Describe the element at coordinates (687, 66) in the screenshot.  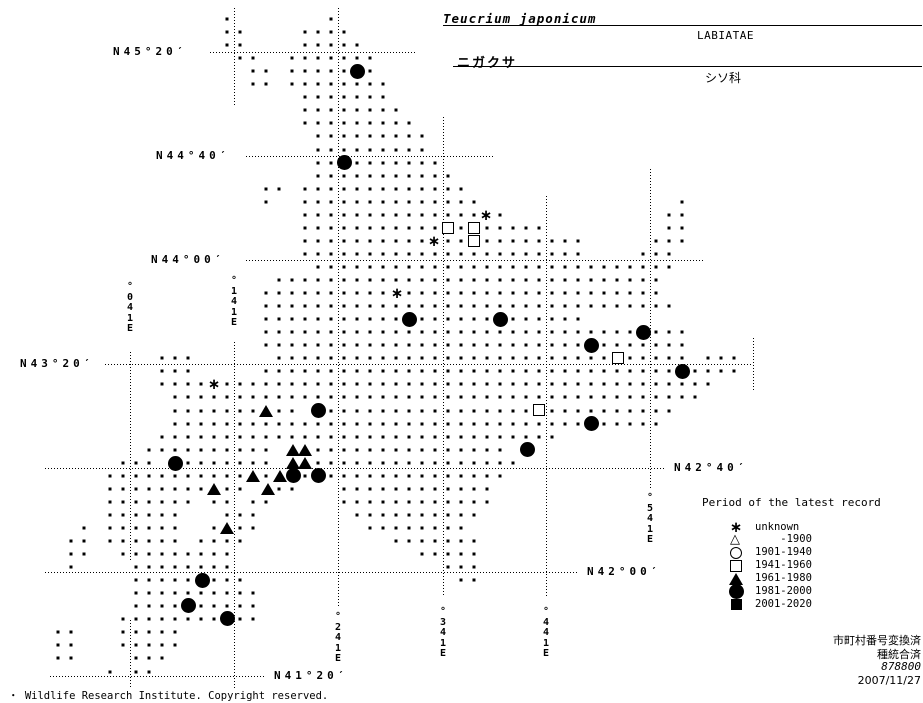
I see `header-rule-bottom` at that location.